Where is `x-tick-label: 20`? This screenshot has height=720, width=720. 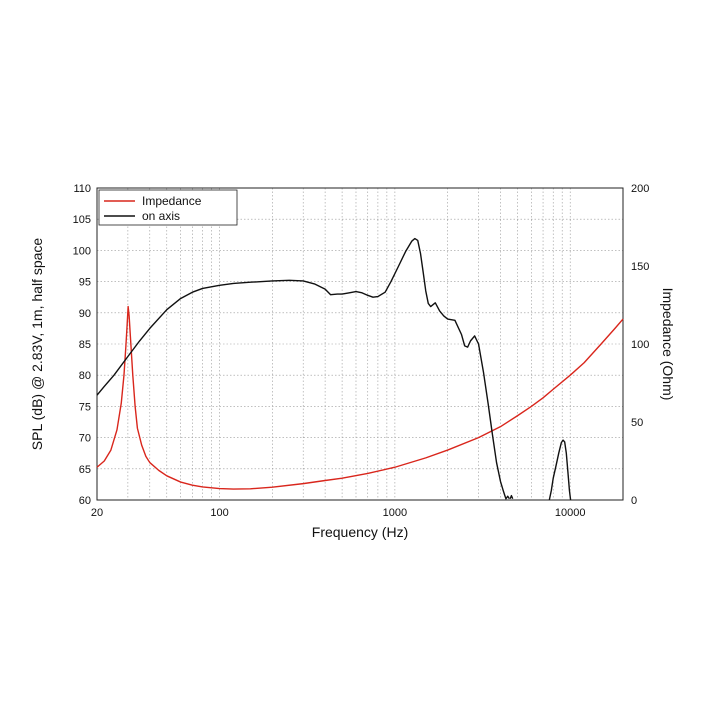
x-tick-label: 20 is located at coordinates (97, 513).